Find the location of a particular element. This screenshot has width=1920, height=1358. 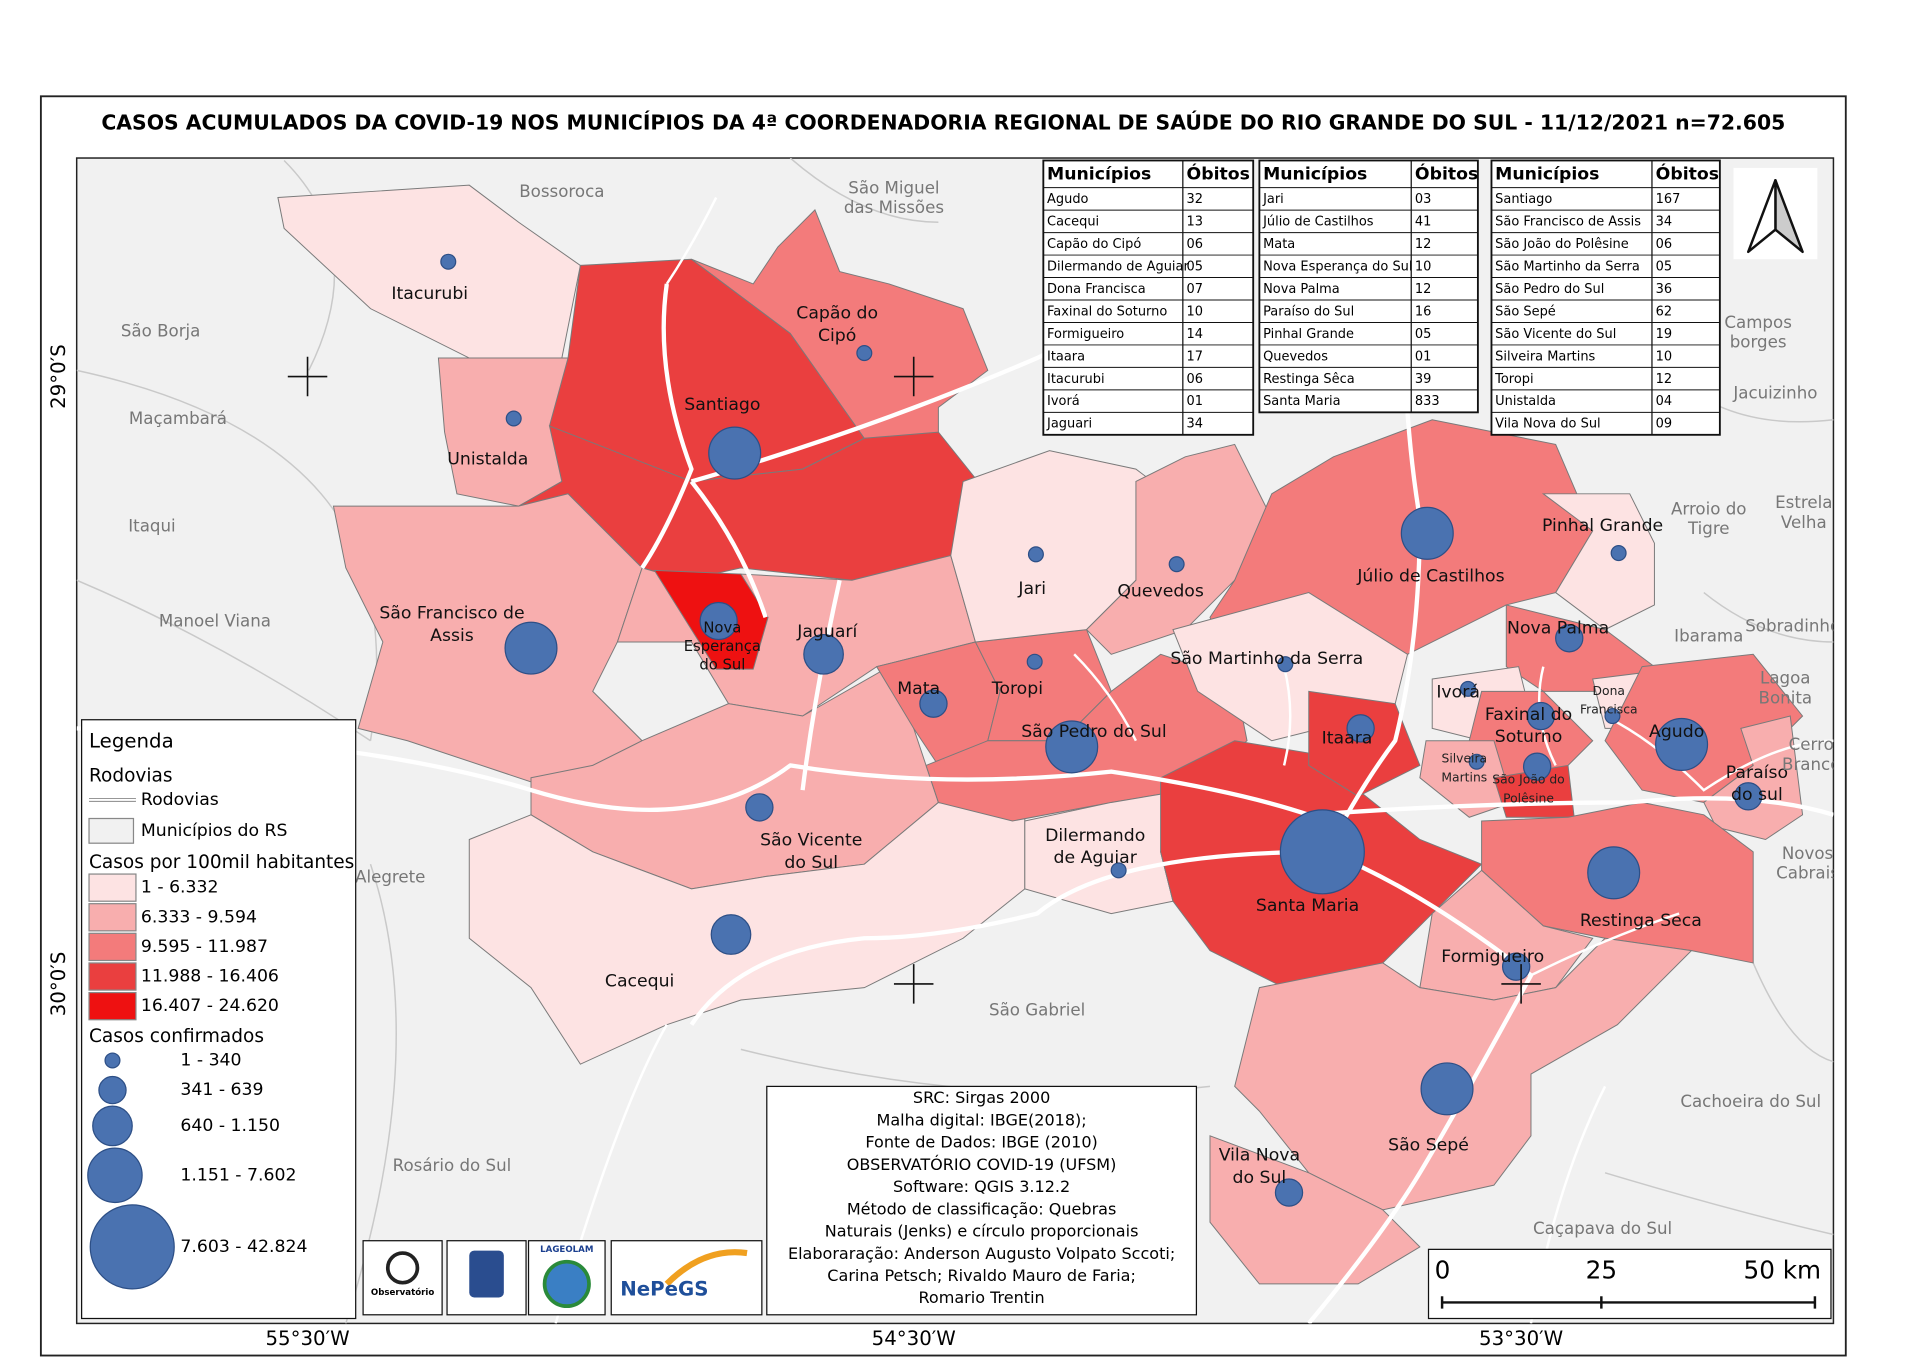

municipality-label: Formigueiro is located at coordinates (1492, 957).